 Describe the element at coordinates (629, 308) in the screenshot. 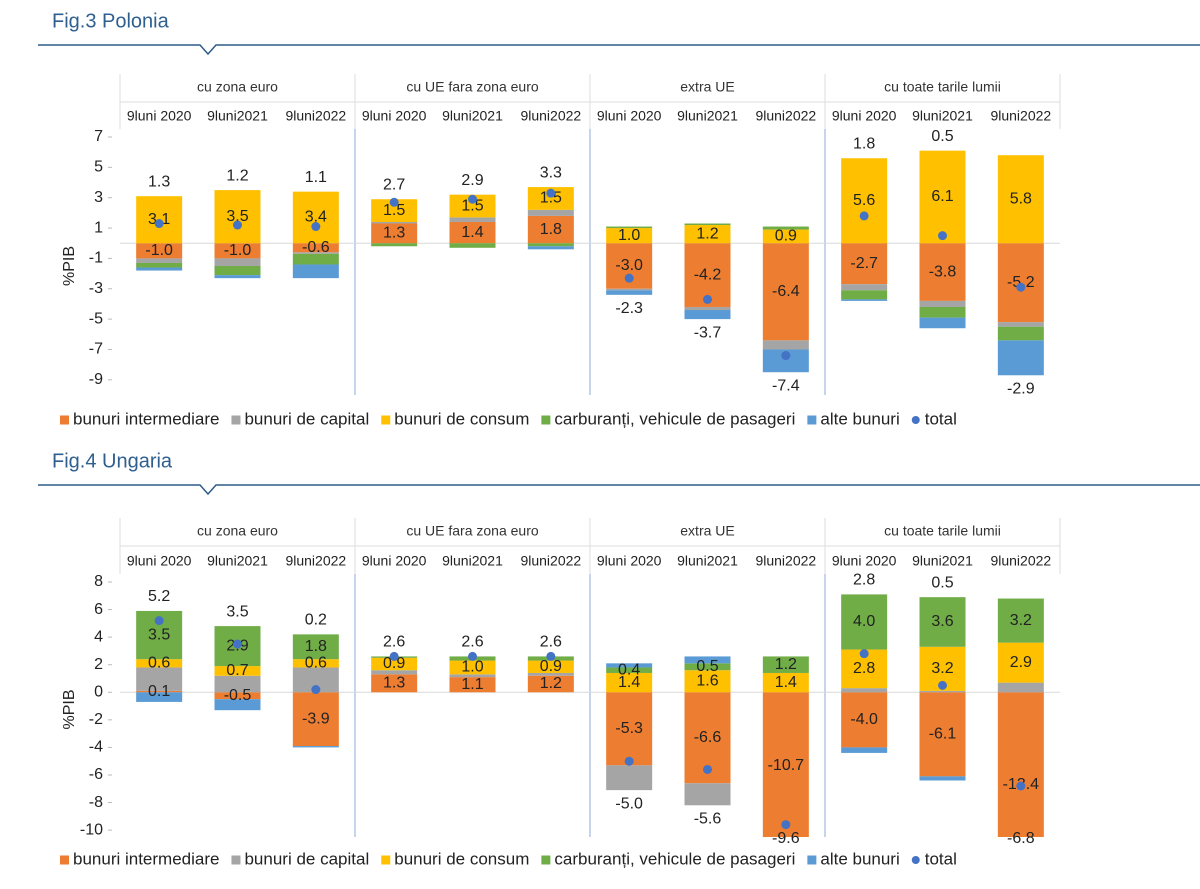

I see `total-label: -2.3` at that location.